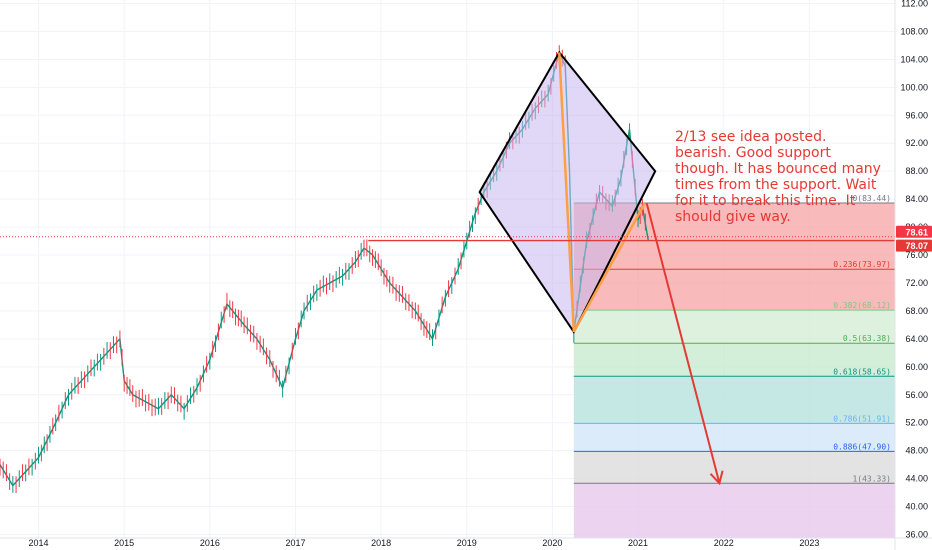  What do you see at coordinates (916, 255) in the screenshot?
I see `price-tick-label: 76.00` at bounding box center [916, 255].